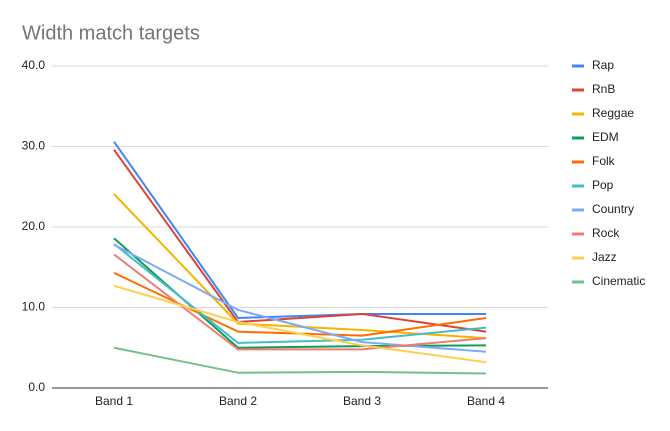 The height and width of the screenshot is (431, 670). Describe the element at coordinates (238, 401) in the screenshot. I see `x-tick-label: Band 2` at that location.